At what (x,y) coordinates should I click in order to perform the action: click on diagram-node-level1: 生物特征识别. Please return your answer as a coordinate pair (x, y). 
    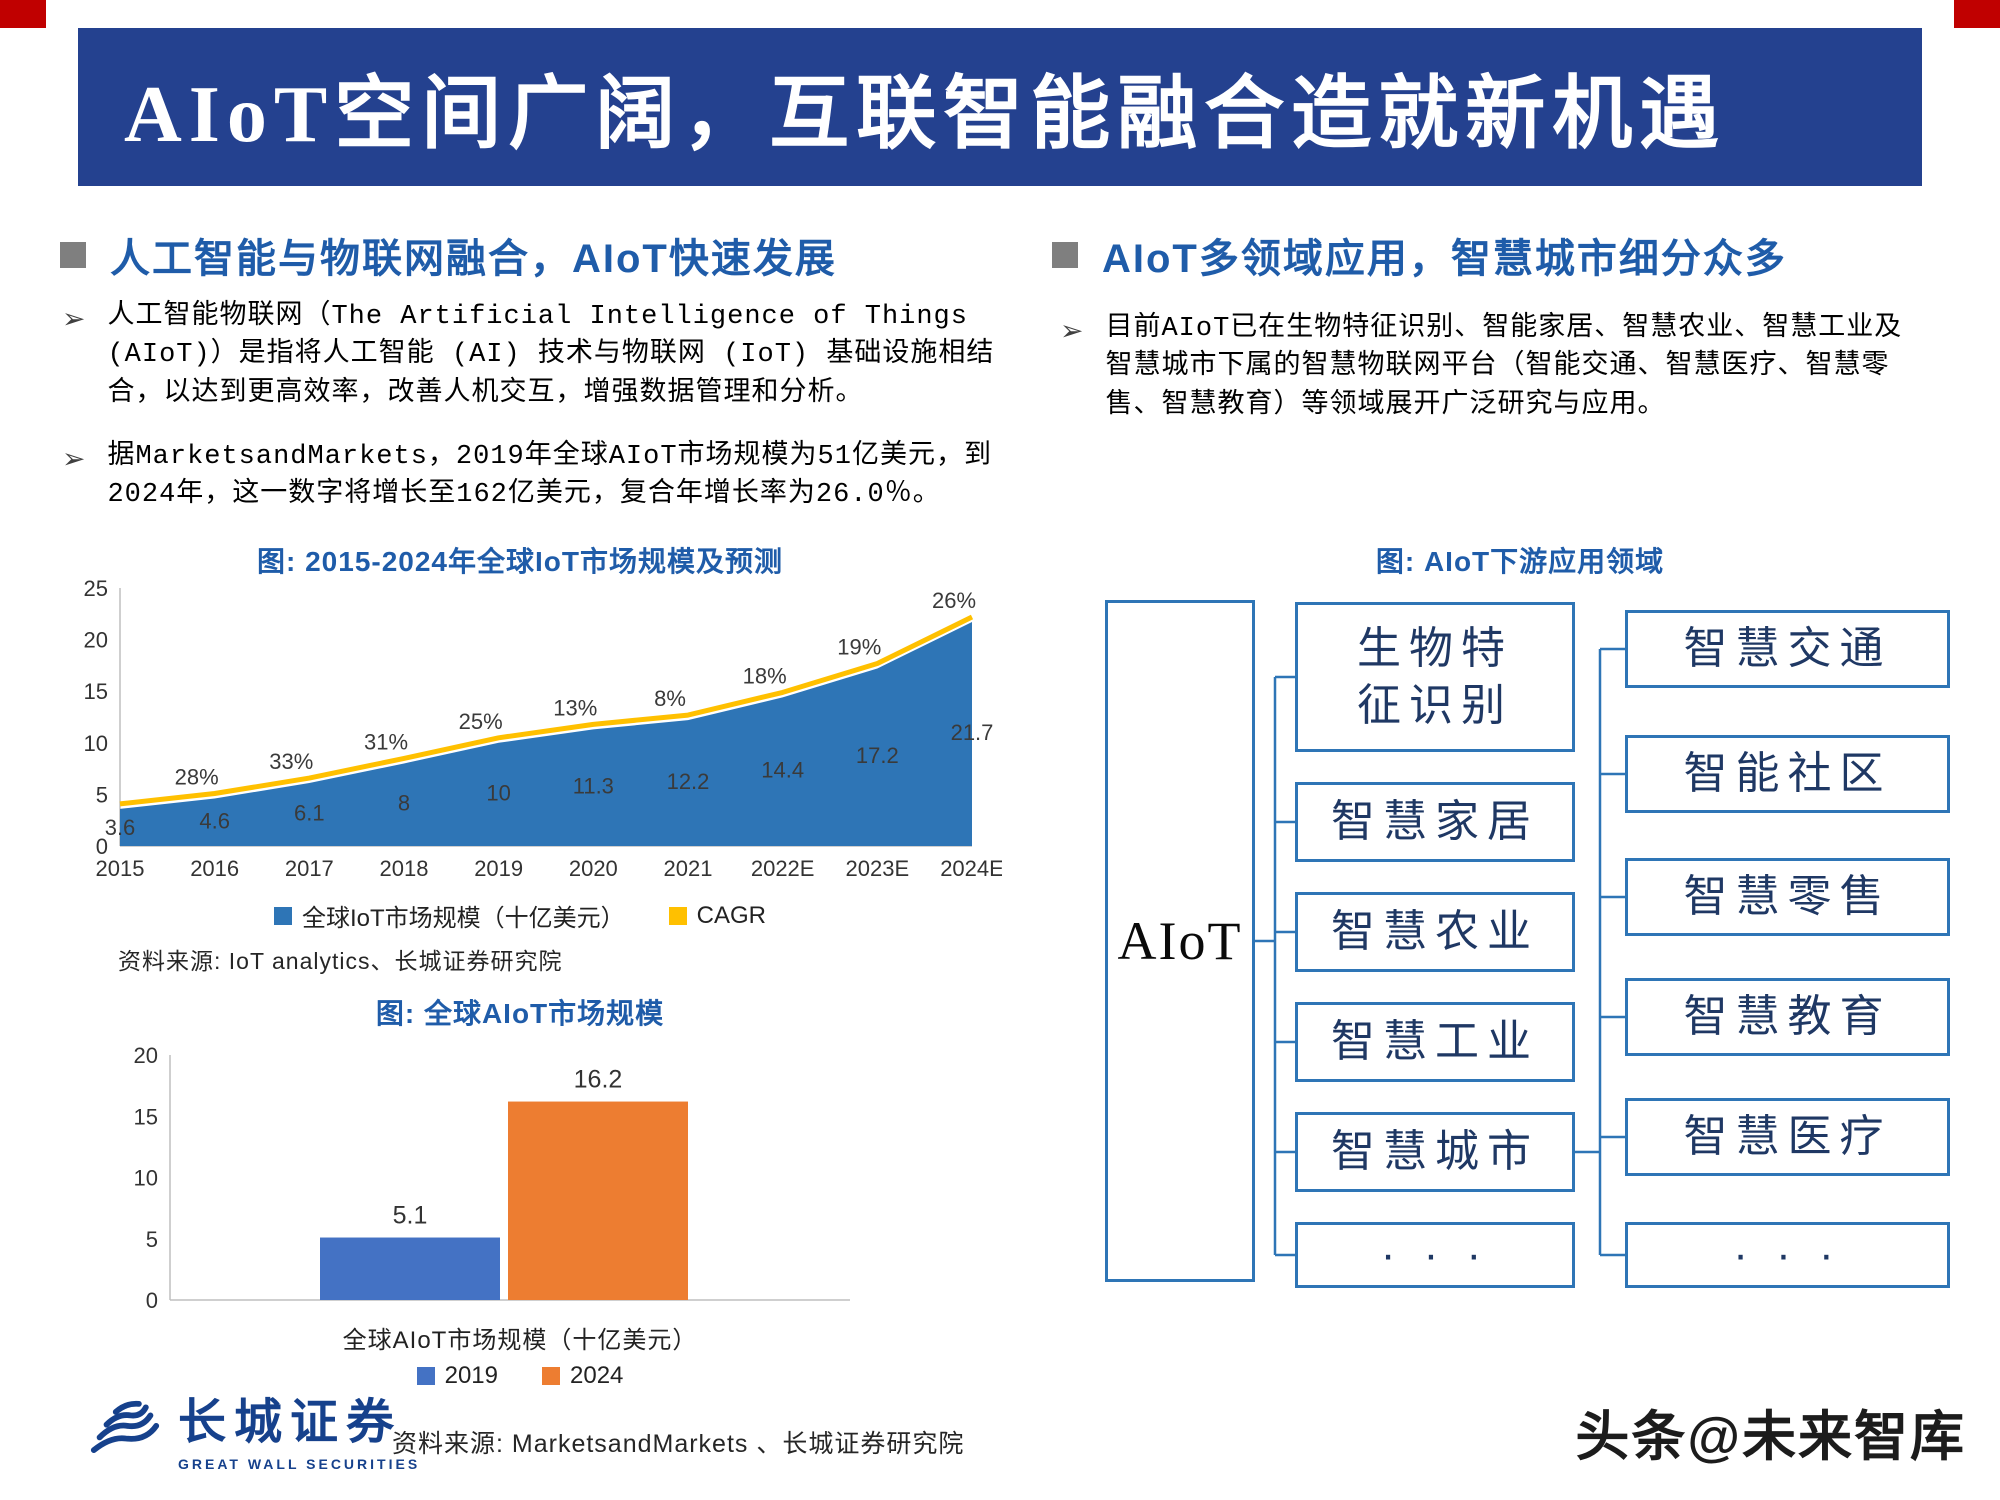
    Looking at the image, I should click on (1435, 677).